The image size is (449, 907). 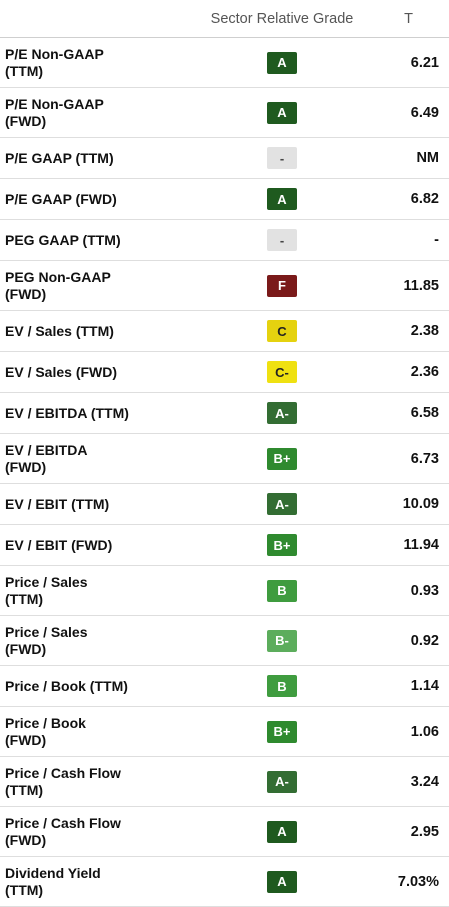 What do you see at coordinates (424, 372) in the screenshot?
I see `metric-value: 2.36` at bounding box center [424, 372].